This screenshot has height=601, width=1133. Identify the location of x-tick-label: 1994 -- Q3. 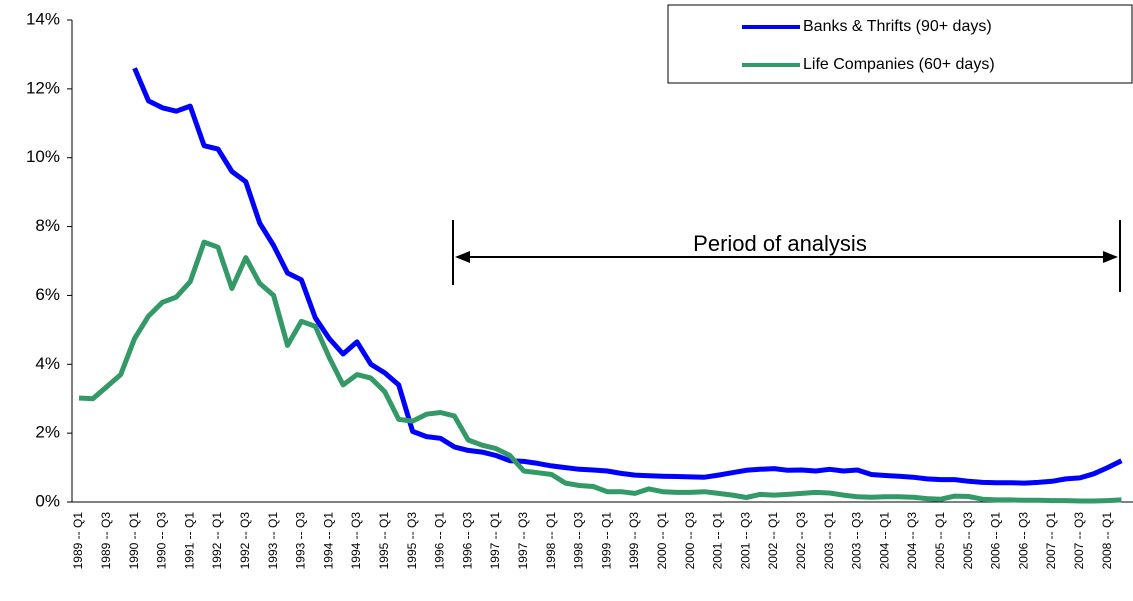
(356, 541).